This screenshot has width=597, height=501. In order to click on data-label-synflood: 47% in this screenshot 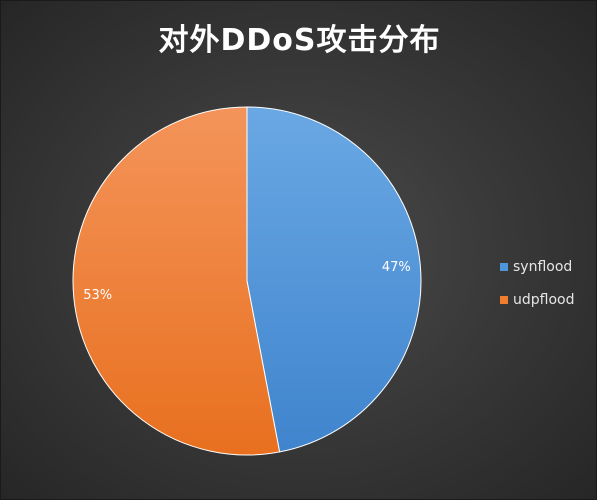, I will do `click(396, 267)`.